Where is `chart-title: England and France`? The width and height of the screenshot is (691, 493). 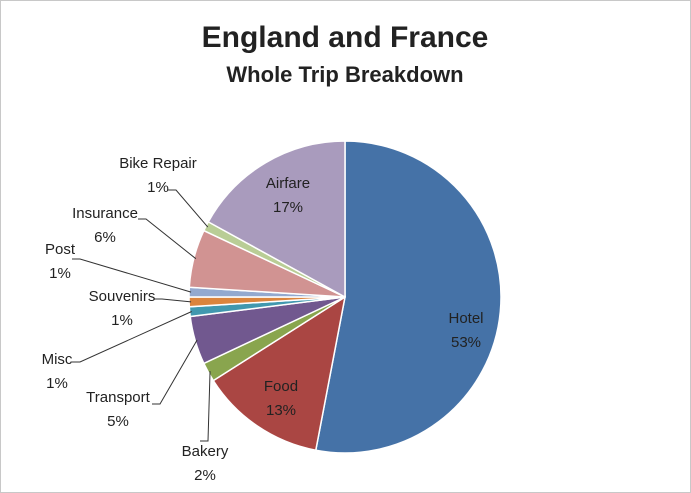
chart-title: England and France is located at coordinates (345, 37).